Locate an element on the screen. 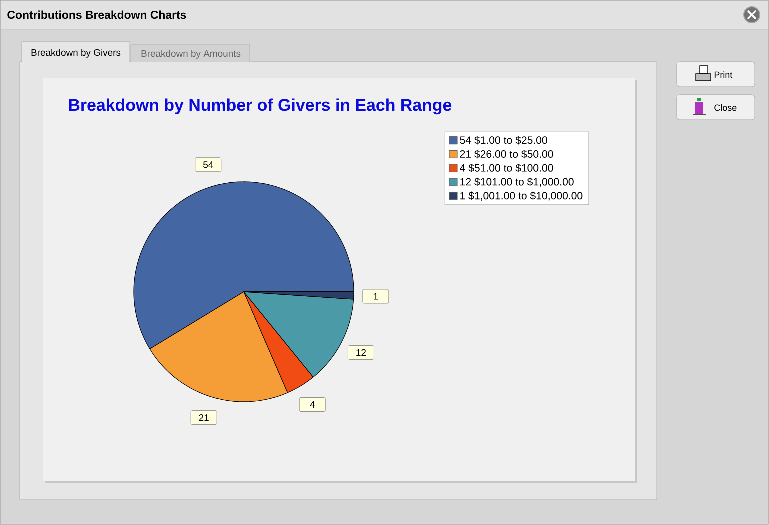  chart-title: Breakdown by Number of Givers in Each Range is located at coordinates (260, 106).